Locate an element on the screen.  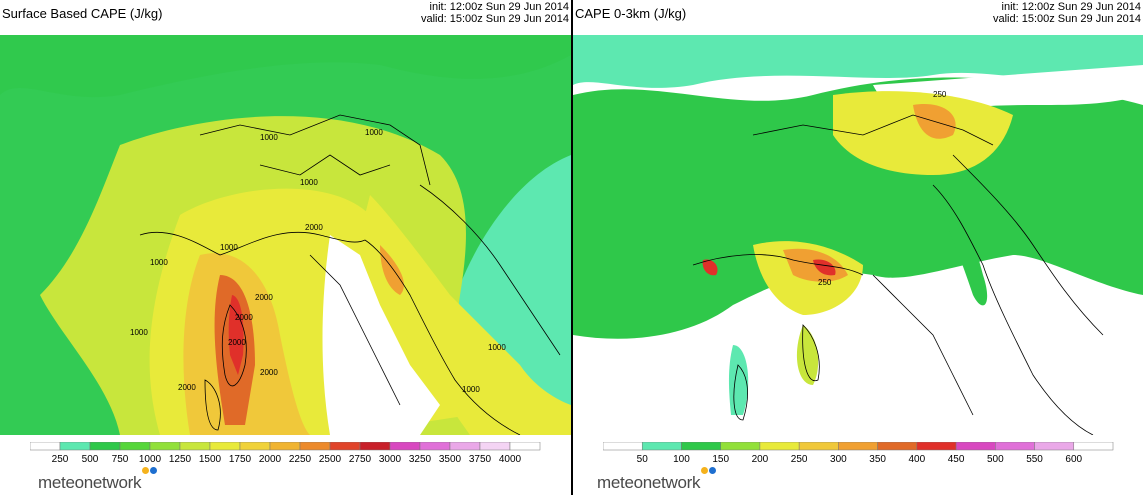
colorbar-tick-label: 1750 is located at coordinates (240, 459).